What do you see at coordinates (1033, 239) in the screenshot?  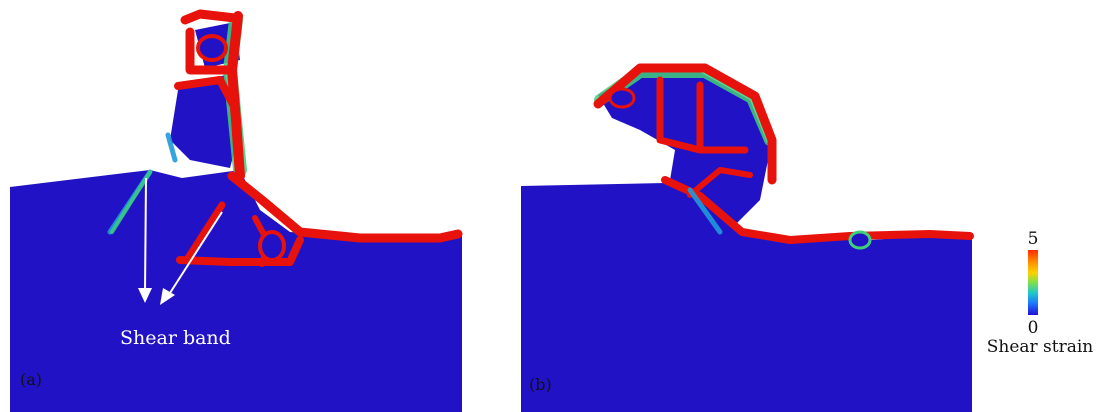 I see `colorbar-max-label: 5` at bounding box center [1033, 239].